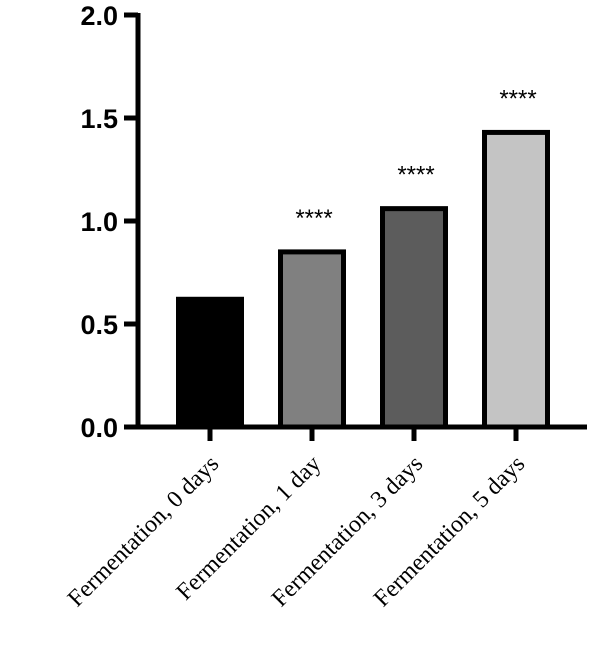  I want to click on y-tick-label: 1.0, so click(99, 222).